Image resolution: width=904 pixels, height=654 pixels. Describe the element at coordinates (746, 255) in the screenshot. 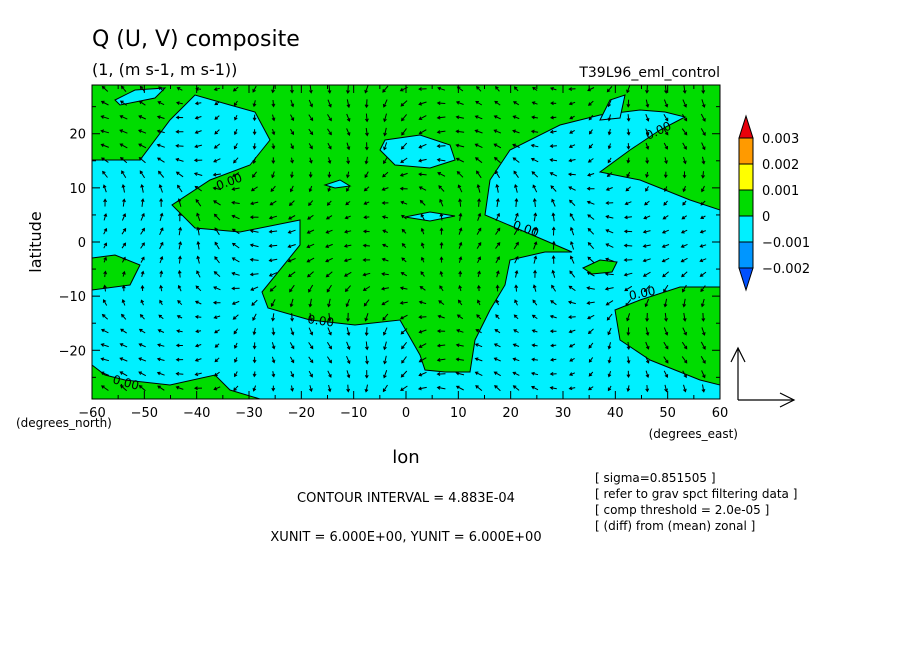

I see `colorbar-segment` at that location.